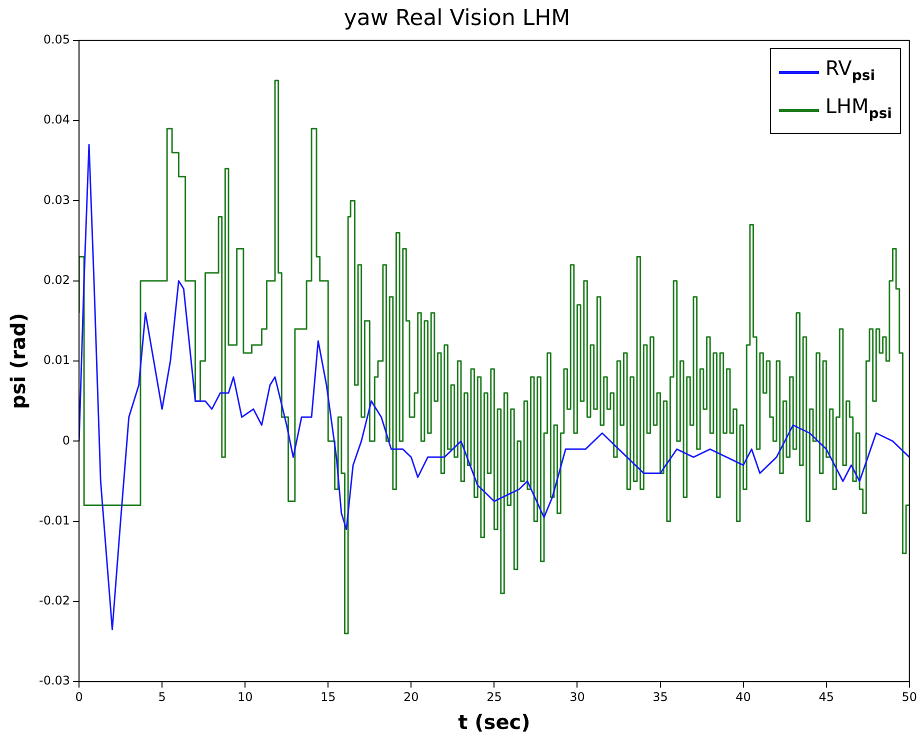 The height and width of the screenshot is (740, 920). What do you see at coordinates (54, 601) in the screenshot?
I see `y-tick-label: -0.02` at bounding box center [54, 601].